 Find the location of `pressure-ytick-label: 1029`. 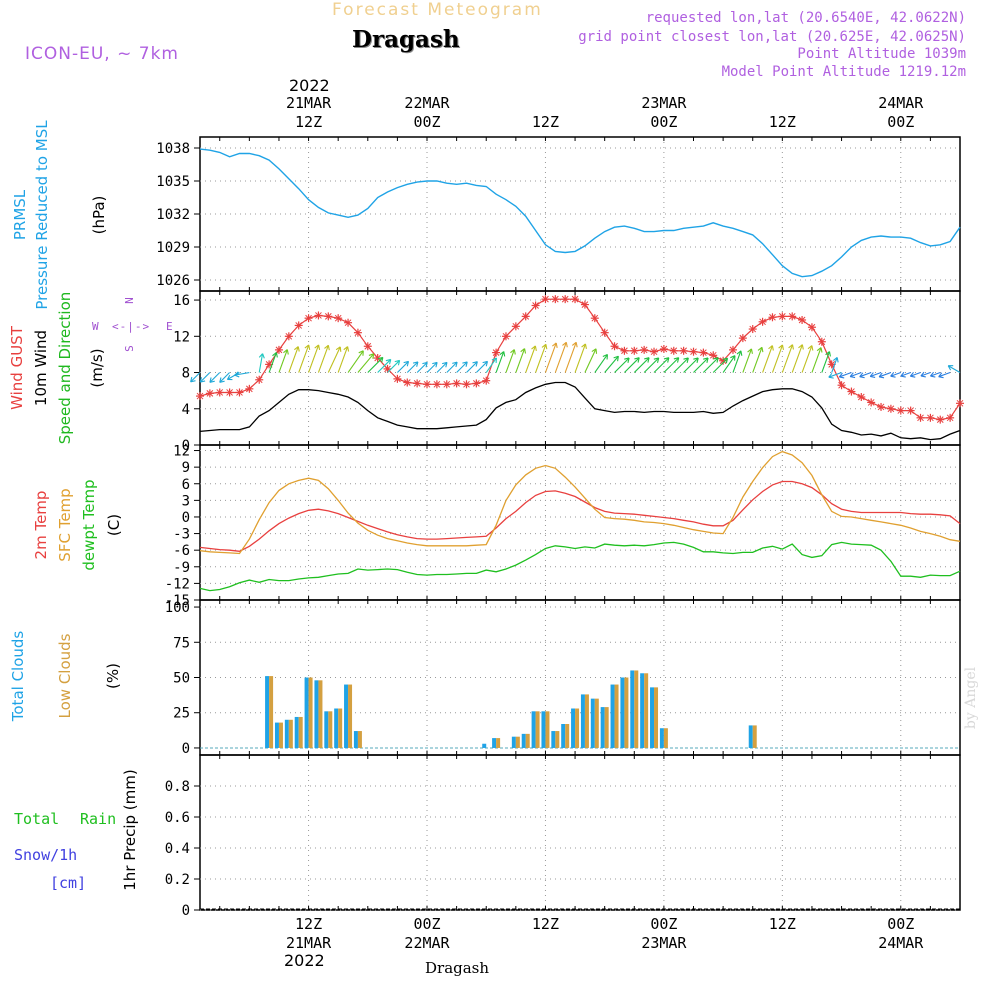

pressure-ytick-label: 1029 is located at coordinates (173, 248).